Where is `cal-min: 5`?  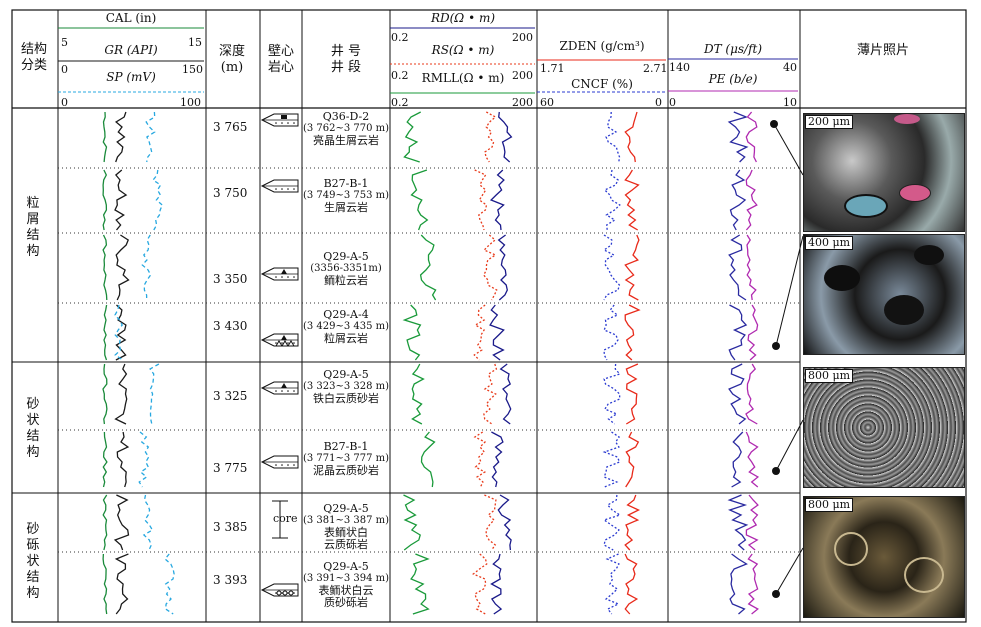 cal-min: 5 is located at coordinates (64, 42).